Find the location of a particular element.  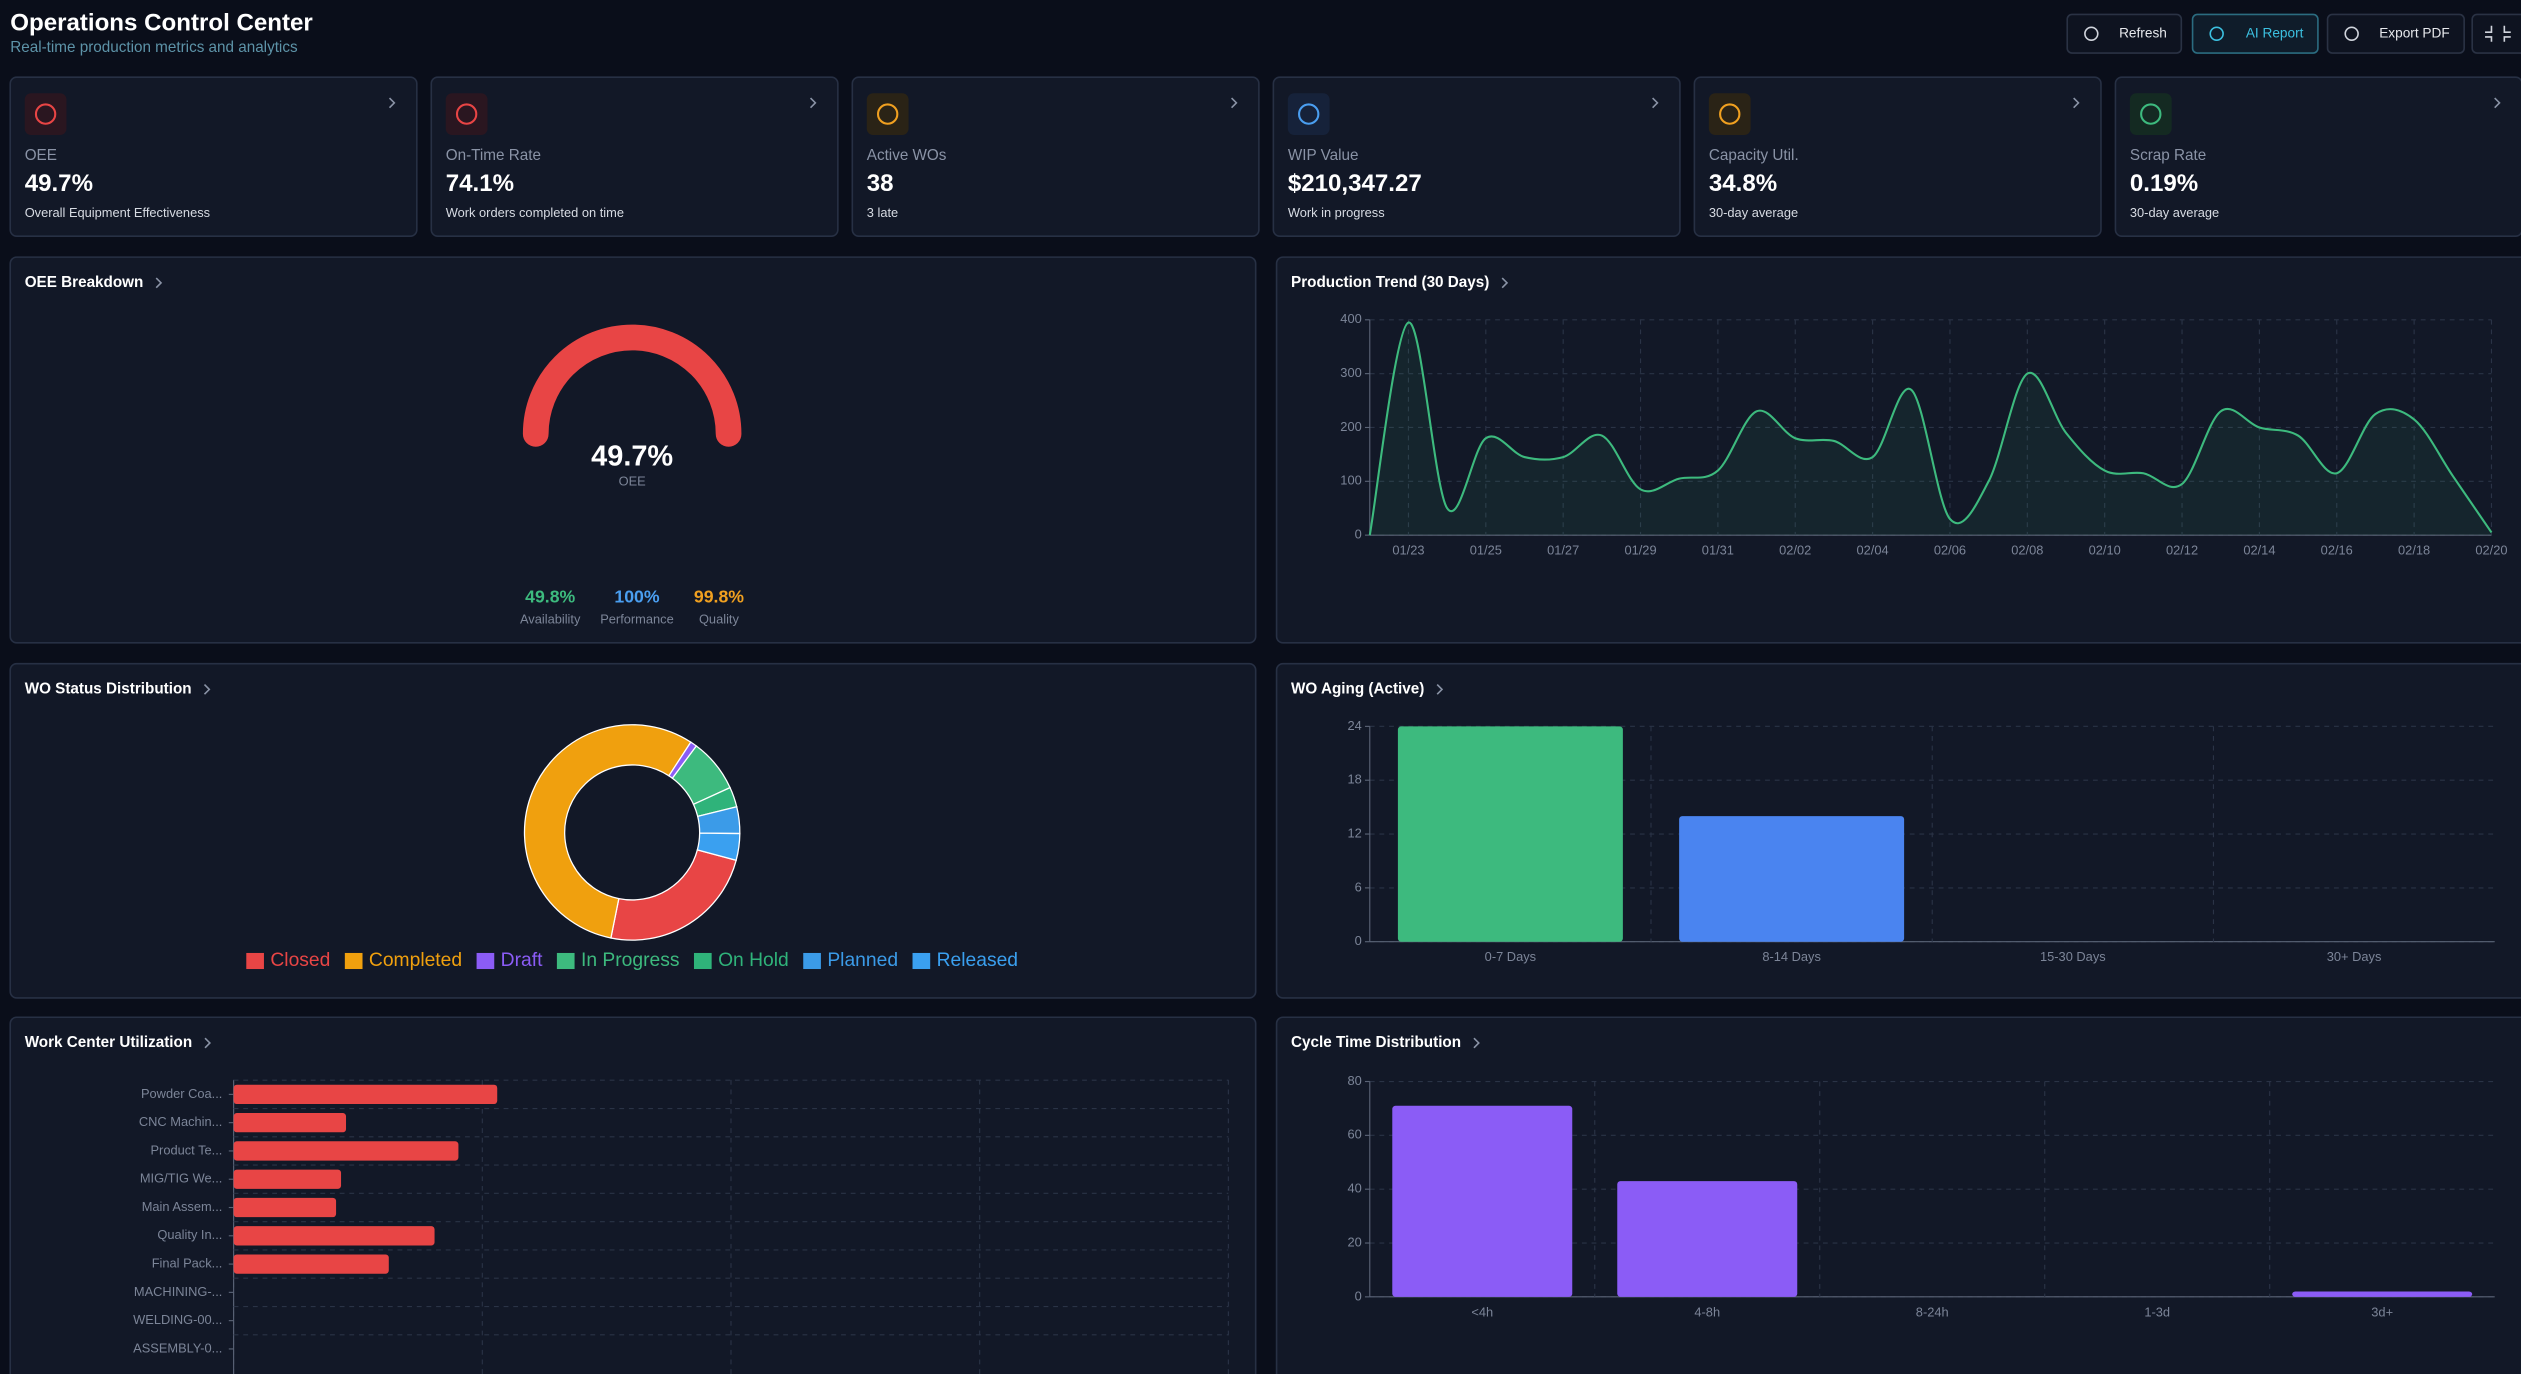

kpi-value: 34.8% is located at coordinates (1743, 183).